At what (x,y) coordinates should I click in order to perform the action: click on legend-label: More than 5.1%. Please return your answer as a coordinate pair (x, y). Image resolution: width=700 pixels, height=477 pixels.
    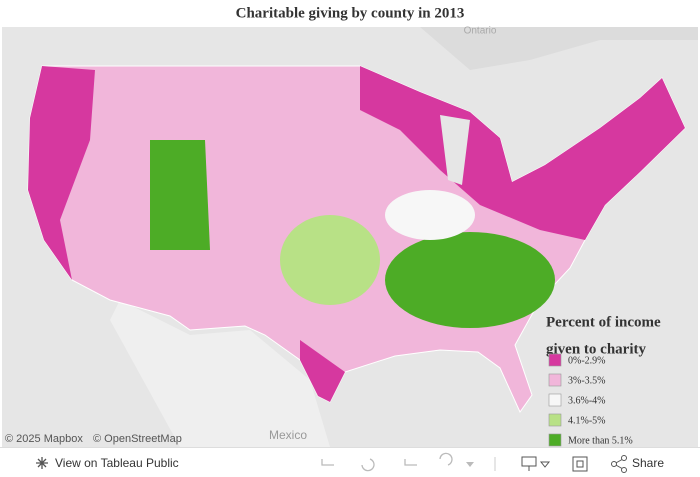
    Looking at the image, I should click on (600, 440).